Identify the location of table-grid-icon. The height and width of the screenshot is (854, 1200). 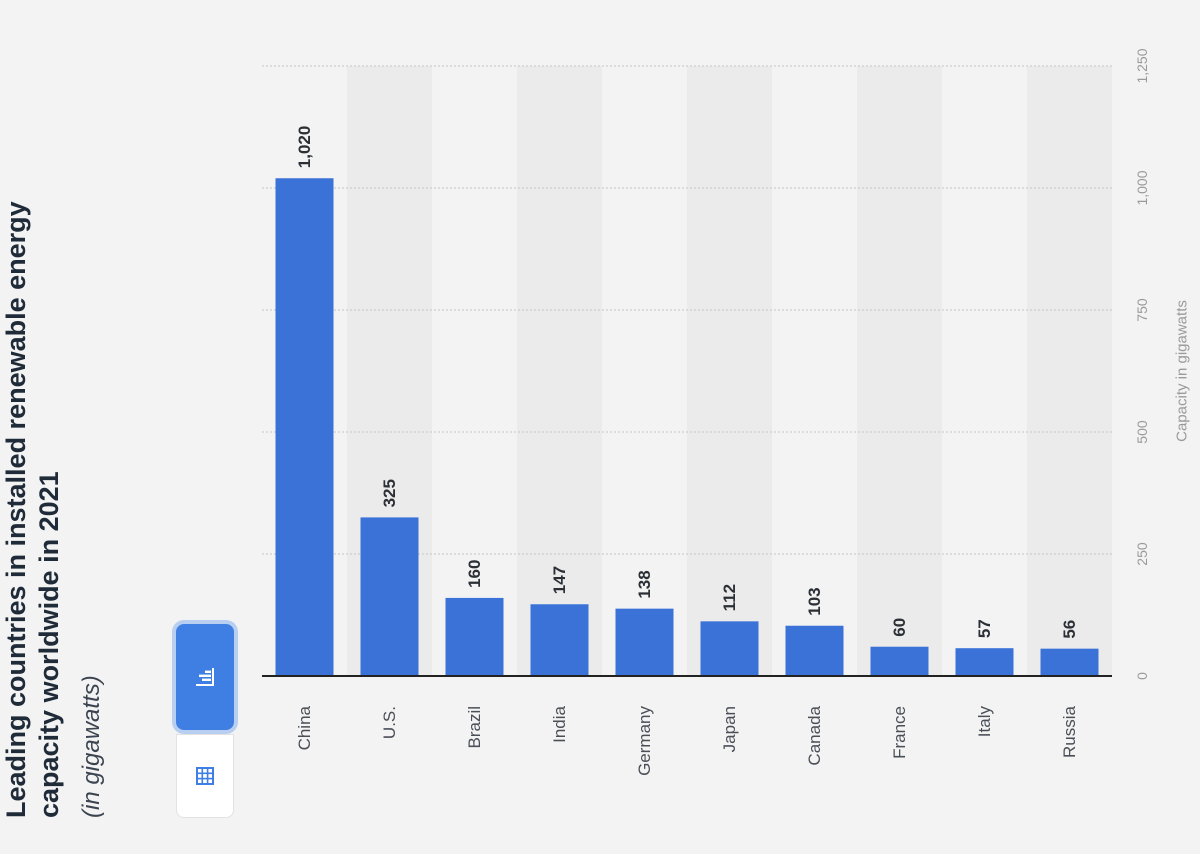
(205, 776).